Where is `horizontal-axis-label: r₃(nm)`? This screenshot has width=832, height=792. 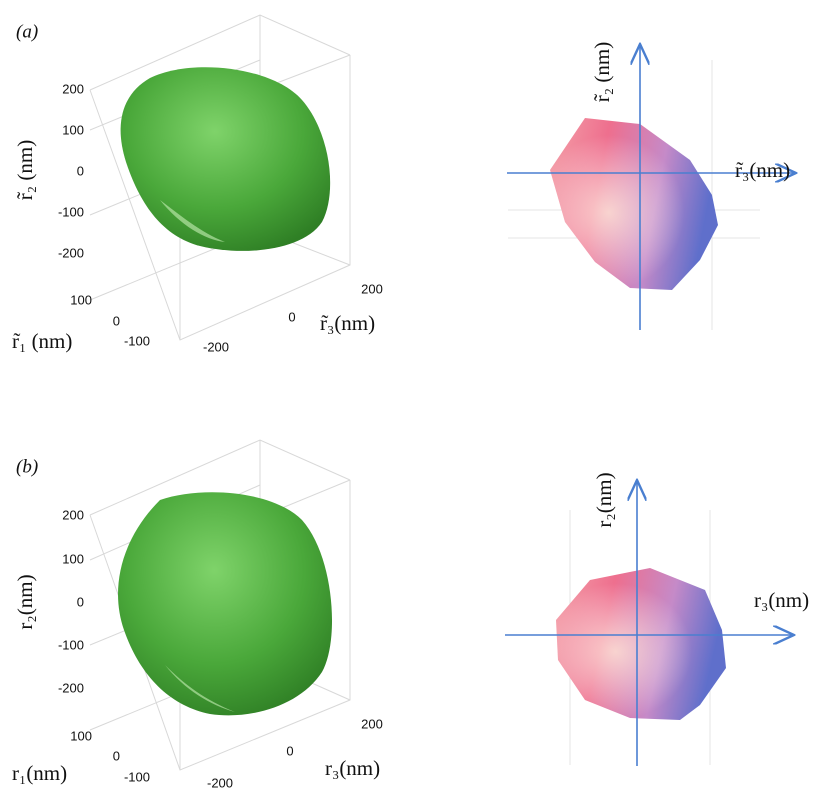 horizontal-axis-label: r₃(nm) is located at coordinates (781, 600).